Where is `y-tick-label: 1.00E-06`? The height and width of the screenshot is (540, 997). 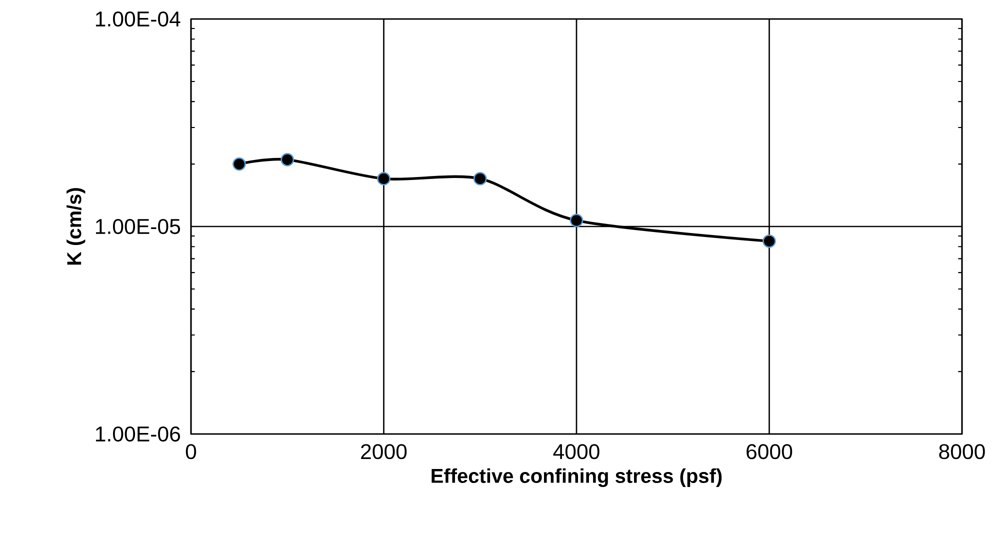 y-tick-label: 1.00E-06 is located at coordinates (138, 434).